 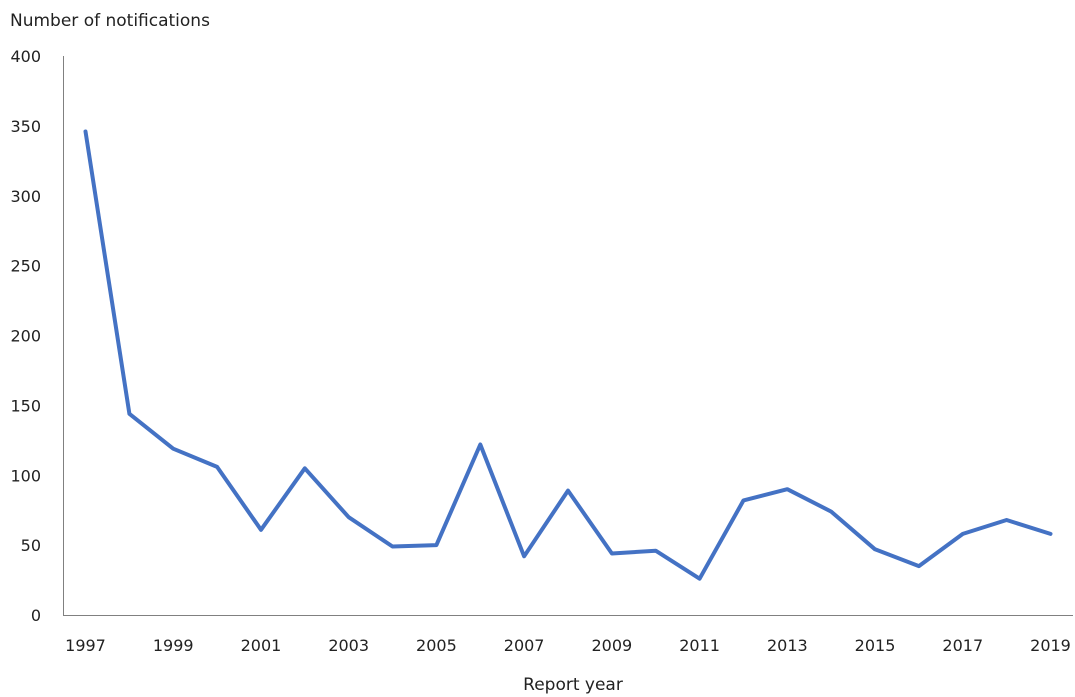 What do you see at coordinates (348, 645) in the screenshot?
I see `x-tick-label: 2003` at bounding box center [348, 645].